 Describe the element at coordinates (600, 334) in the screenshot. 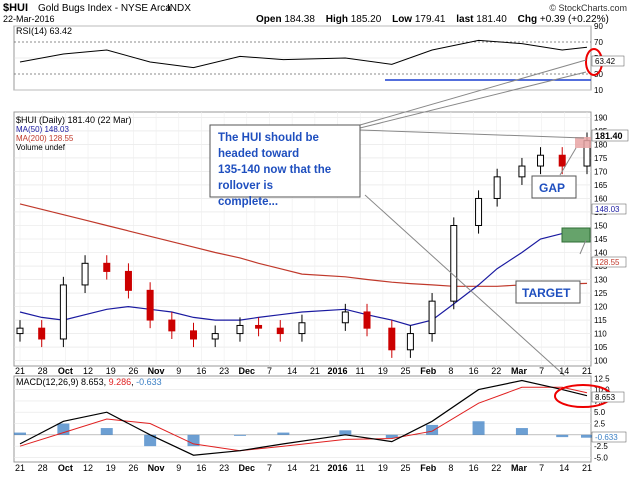

I see `price-tick-label: 110` at that location.